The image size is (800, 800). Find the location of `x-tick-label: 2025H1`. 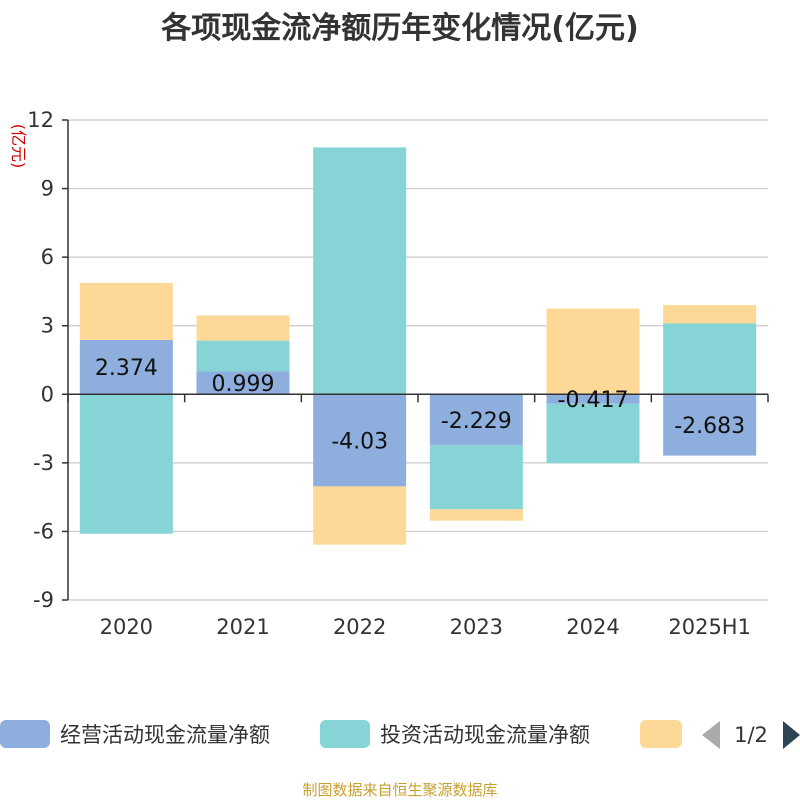

x-tick-label: 2025H1 is located at coordinates (709, 627).